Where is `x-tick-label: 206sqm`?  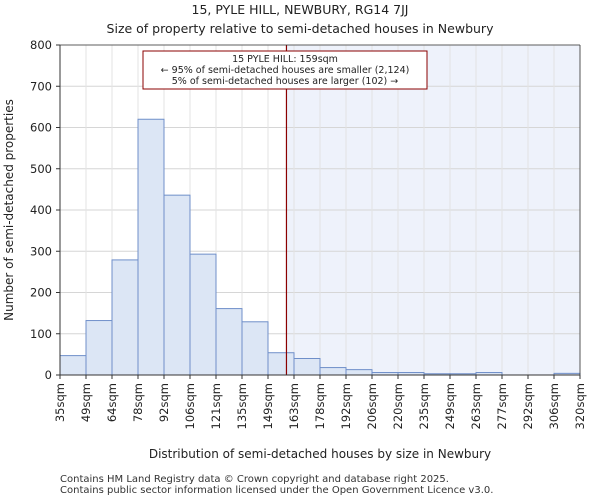 x-tick-label: 206sqm is located at coordinates (372, 406).